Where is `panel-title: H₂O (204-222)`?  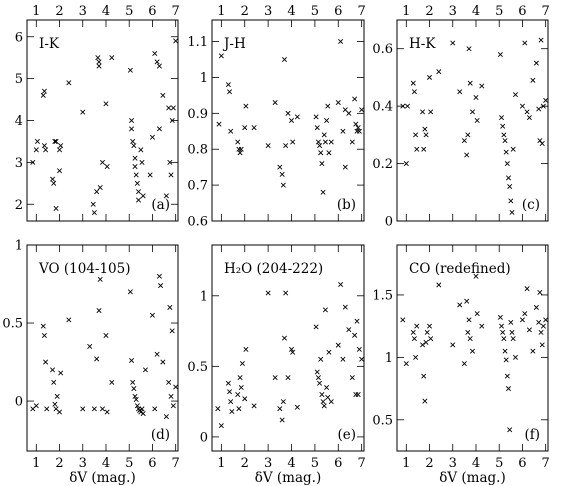 panel-title: H₂O (204-222) is located at coordinates (273, 269).